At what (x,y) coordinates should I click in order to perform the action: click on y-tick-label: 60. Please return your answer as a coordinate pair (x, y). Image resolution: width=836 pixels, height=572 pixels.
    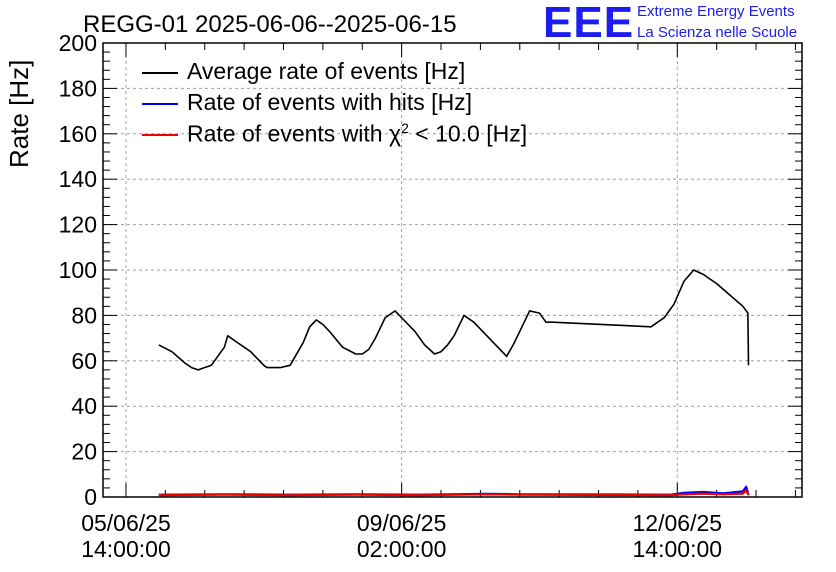
    Looking at the image, I should click on (84, 361).